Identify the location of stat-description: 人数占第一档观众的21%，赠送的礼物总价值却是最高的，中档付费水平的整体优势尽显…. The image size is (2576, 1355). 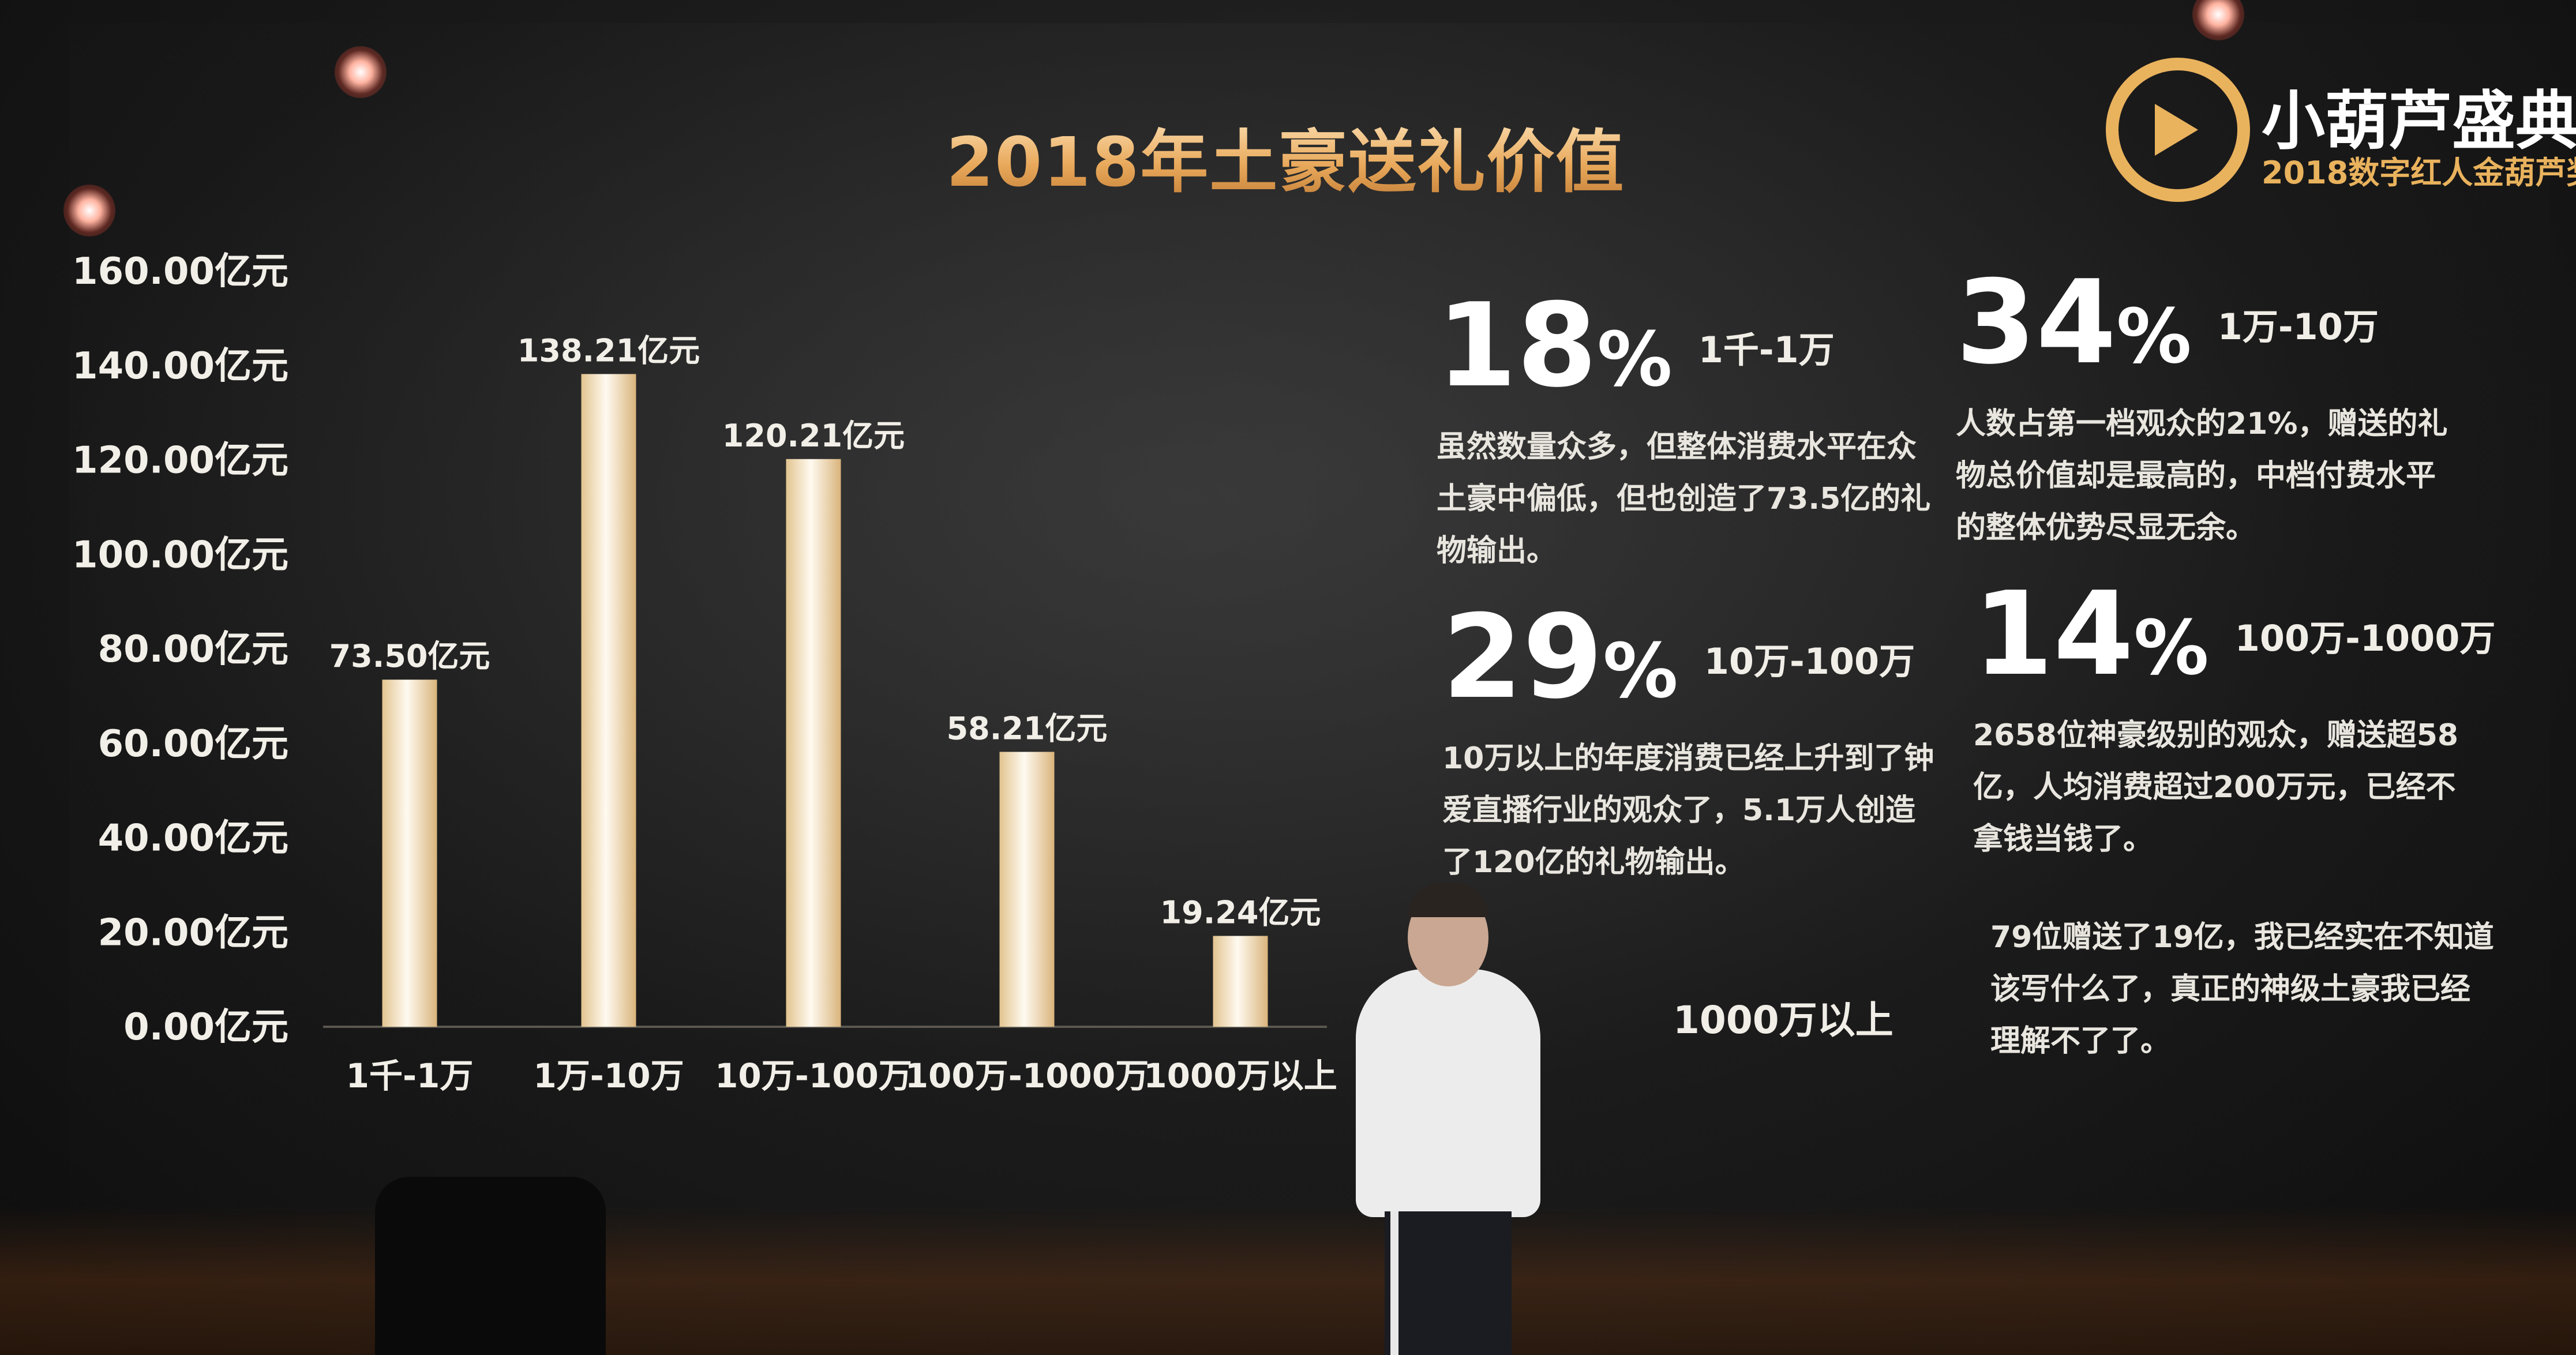
(2202, 476).